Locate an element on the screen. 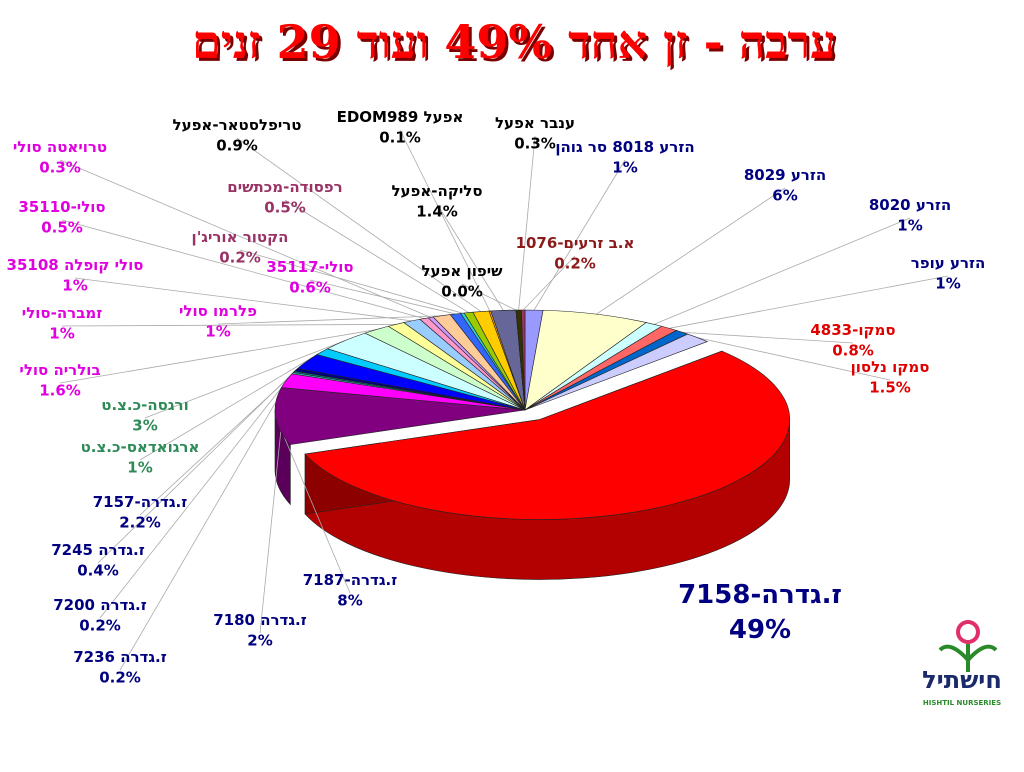  logo: חישתיל HISHTIL NURSERIES is located at coordinates (962, 663).